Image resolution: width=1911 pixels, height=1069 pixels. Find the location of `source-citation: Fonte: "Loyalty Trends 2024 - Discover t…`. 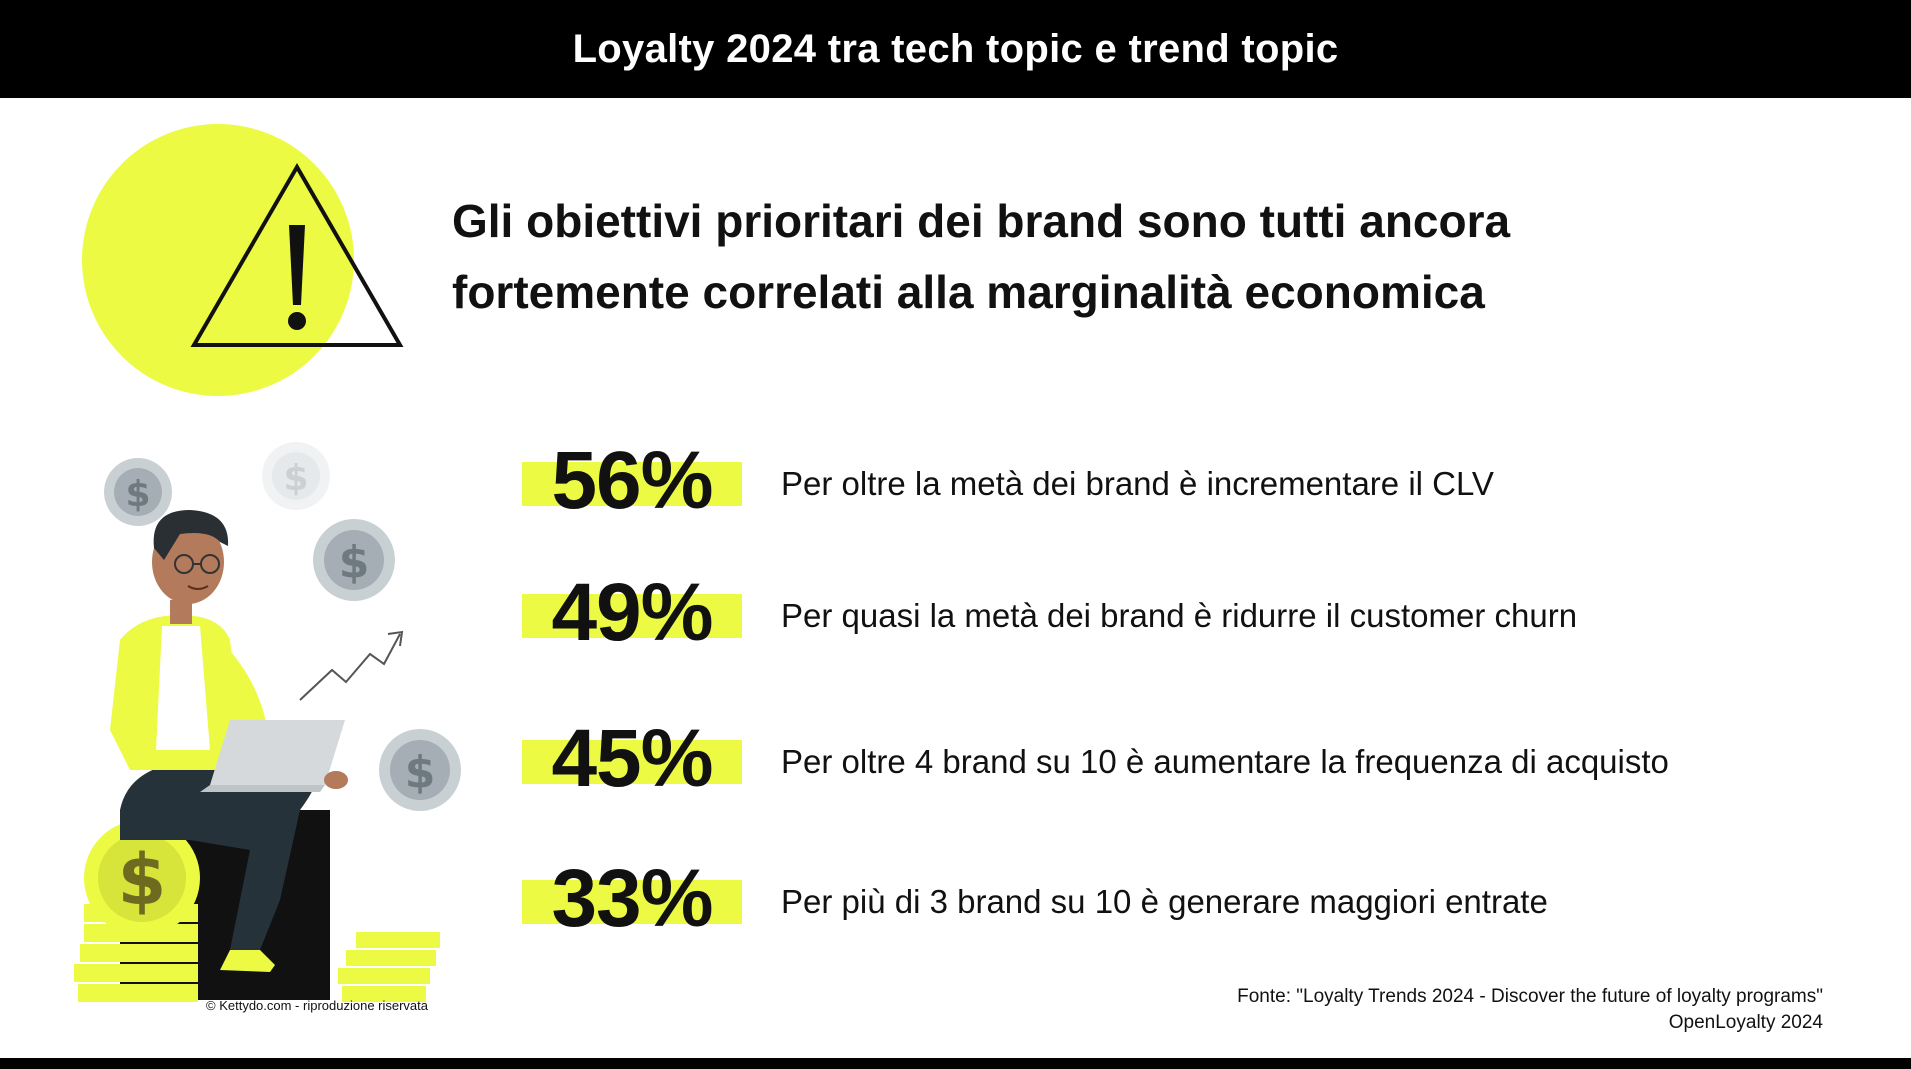

source-citation: Fonte: "Loyalty Trends 2024 - Discover t… is located at coordinates (1530, 1010).